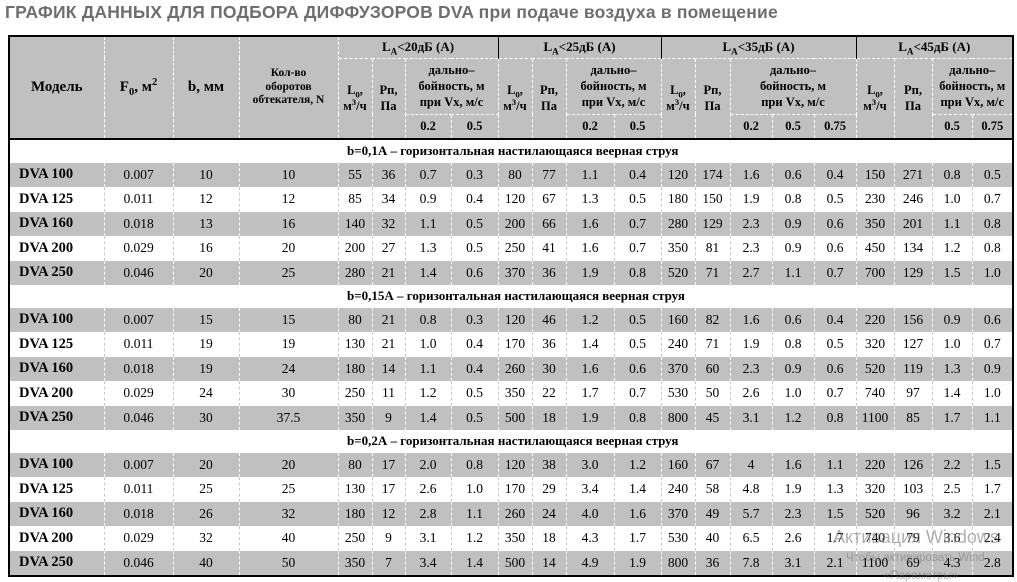 The image size is (1017, 582). I want to click on value-cell: 156, so click(913, 319).